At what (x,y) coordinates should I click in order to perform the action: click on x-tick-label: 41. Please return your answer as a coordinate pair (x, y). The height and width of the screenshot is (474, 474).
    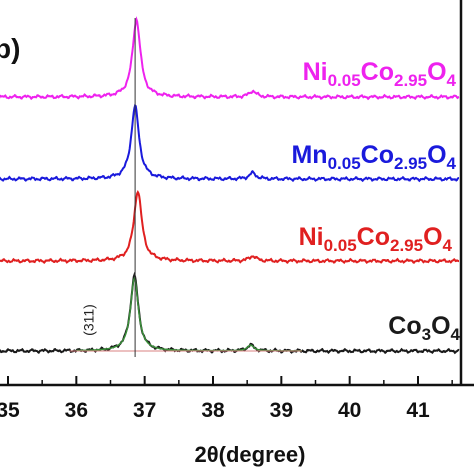
    Looking at the image, I should click on (418, 410).